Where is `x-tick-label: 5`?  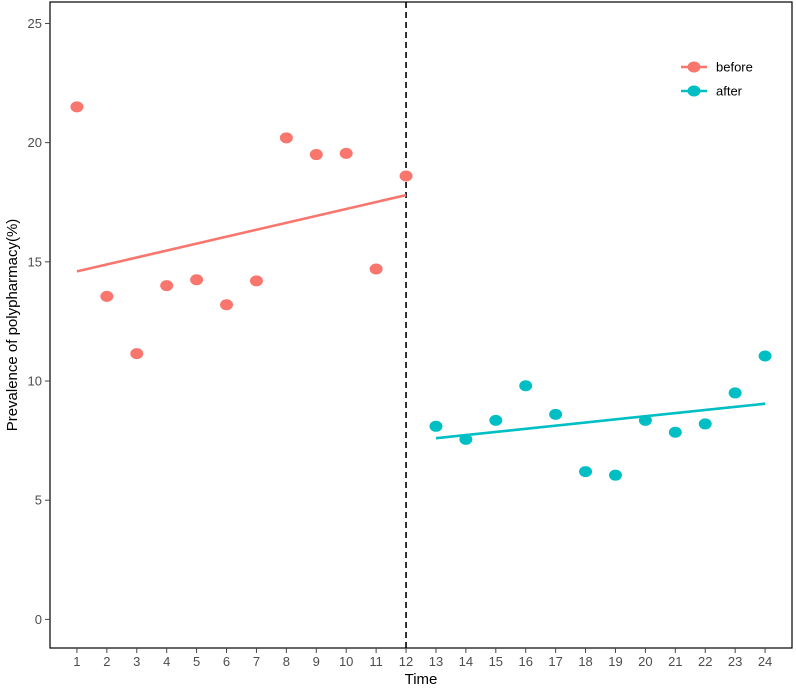 x-tick-label: 5 is located at coordinates (196, 661).